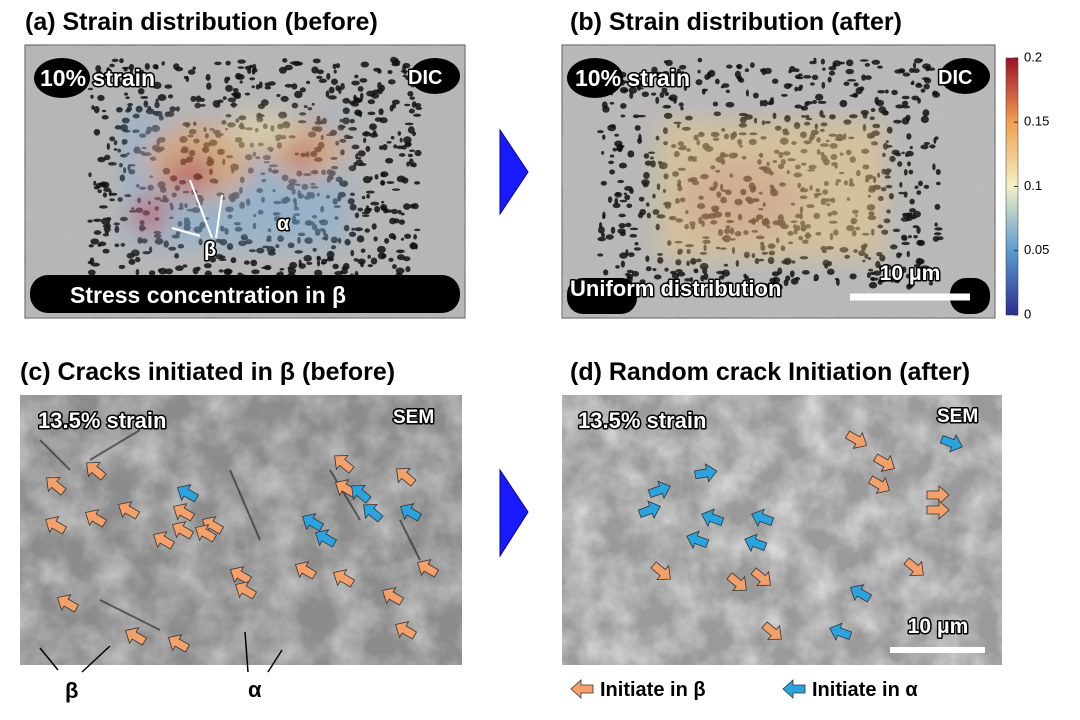  Describe the element at coordinates (642, 420) in the screenshot. I see `strain-label: 13.5% strain` at that location.